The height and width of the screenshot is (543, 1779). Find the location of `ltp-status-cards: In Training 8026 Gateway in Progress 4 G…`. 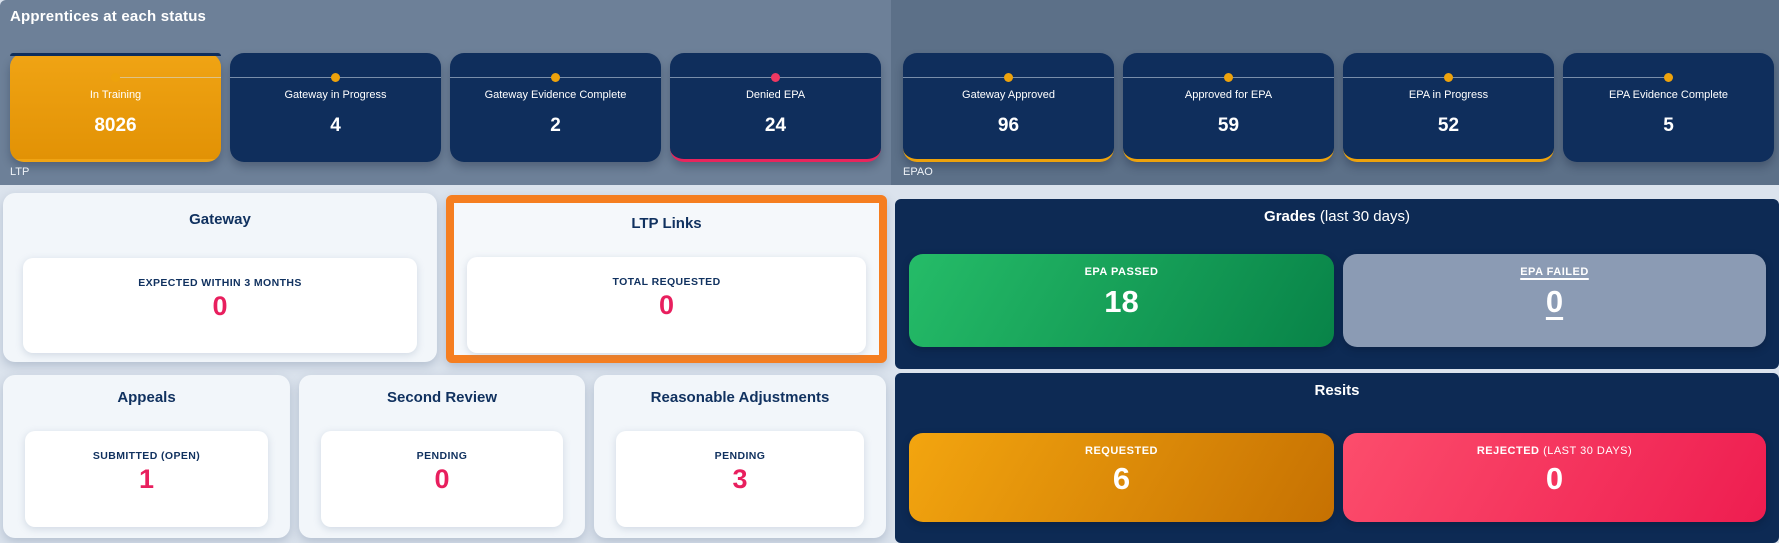

ltp-status-cards: In Training 8026 Gateway in Progress 4 G… is located at coordinates (445, 107).